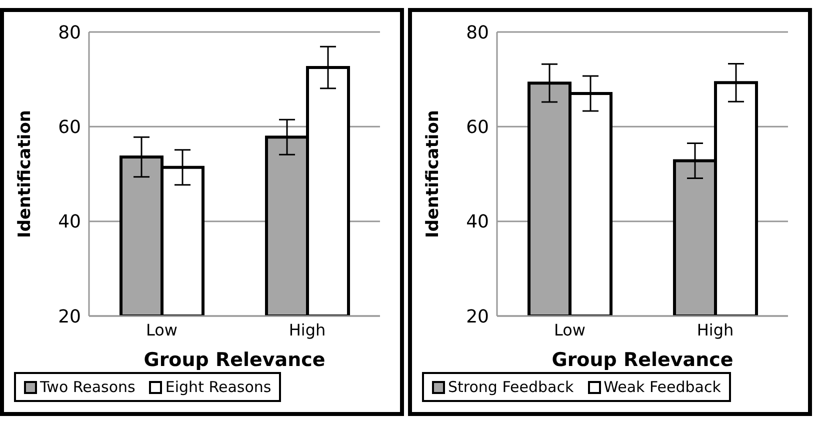 The image size is (827, 424). I want to click on legend-label: Weak Feedback, so click(662, 387).